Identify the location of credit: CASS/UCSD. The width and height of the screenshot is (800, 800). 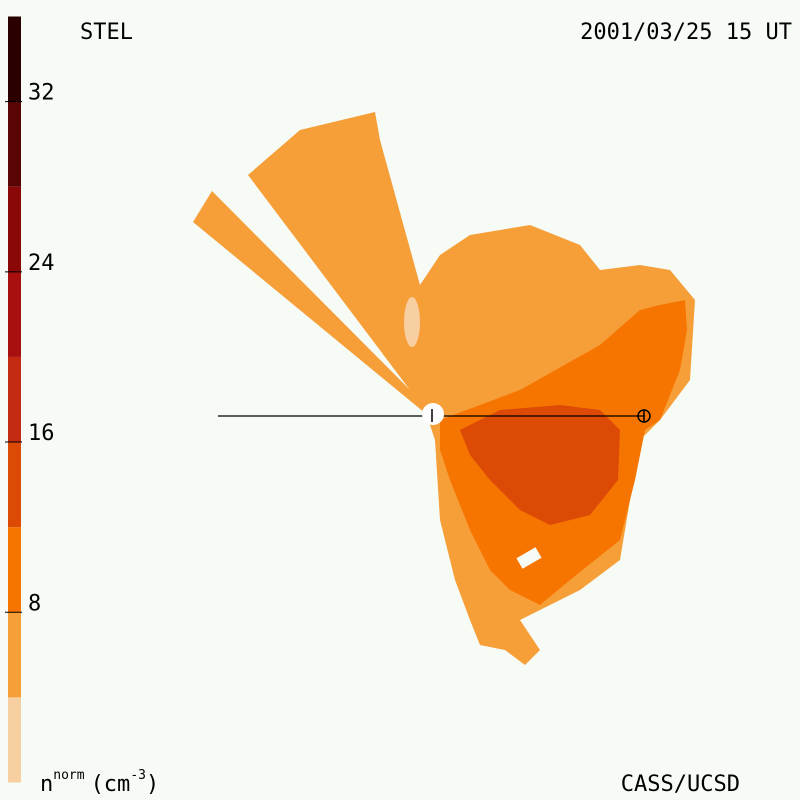
(680, 784).